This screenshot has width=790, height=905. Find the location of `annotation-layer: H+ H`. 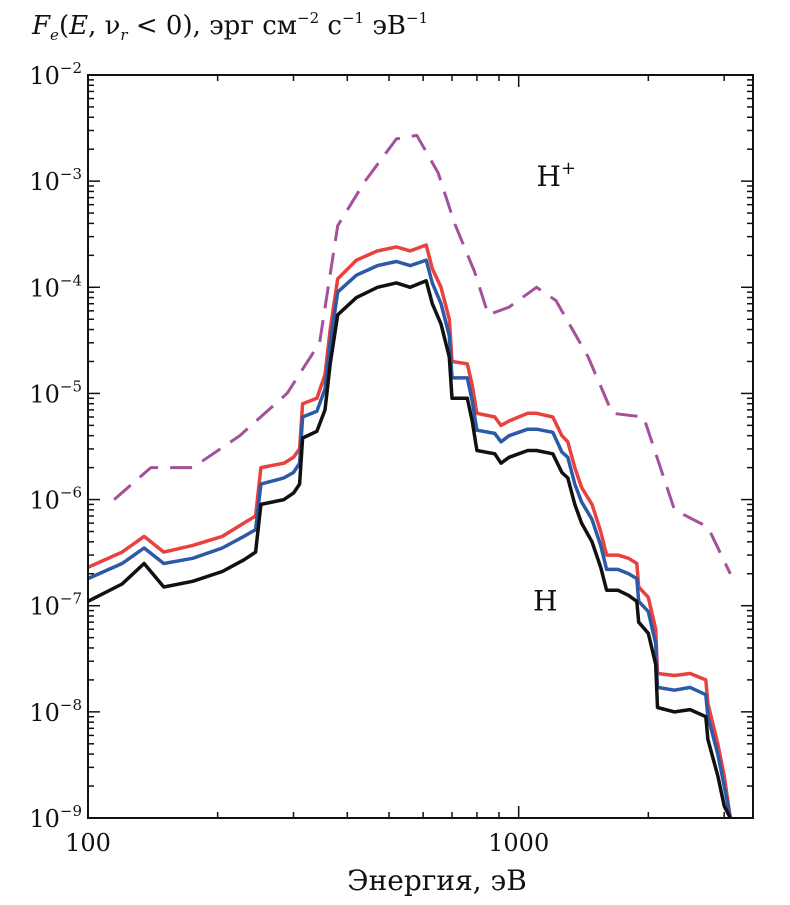

annotation-layer: H+ H is located at coordinates (554, 388).